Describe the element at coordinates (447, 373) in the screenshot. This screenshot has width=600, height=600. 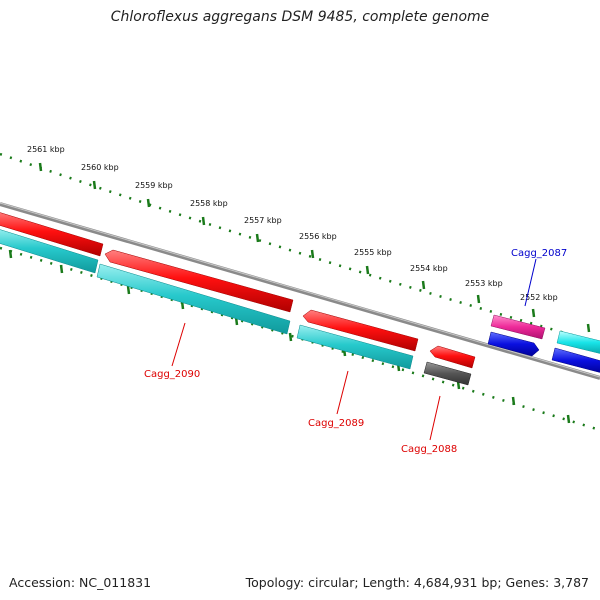
I see `gene-block-pseudo` at that location.